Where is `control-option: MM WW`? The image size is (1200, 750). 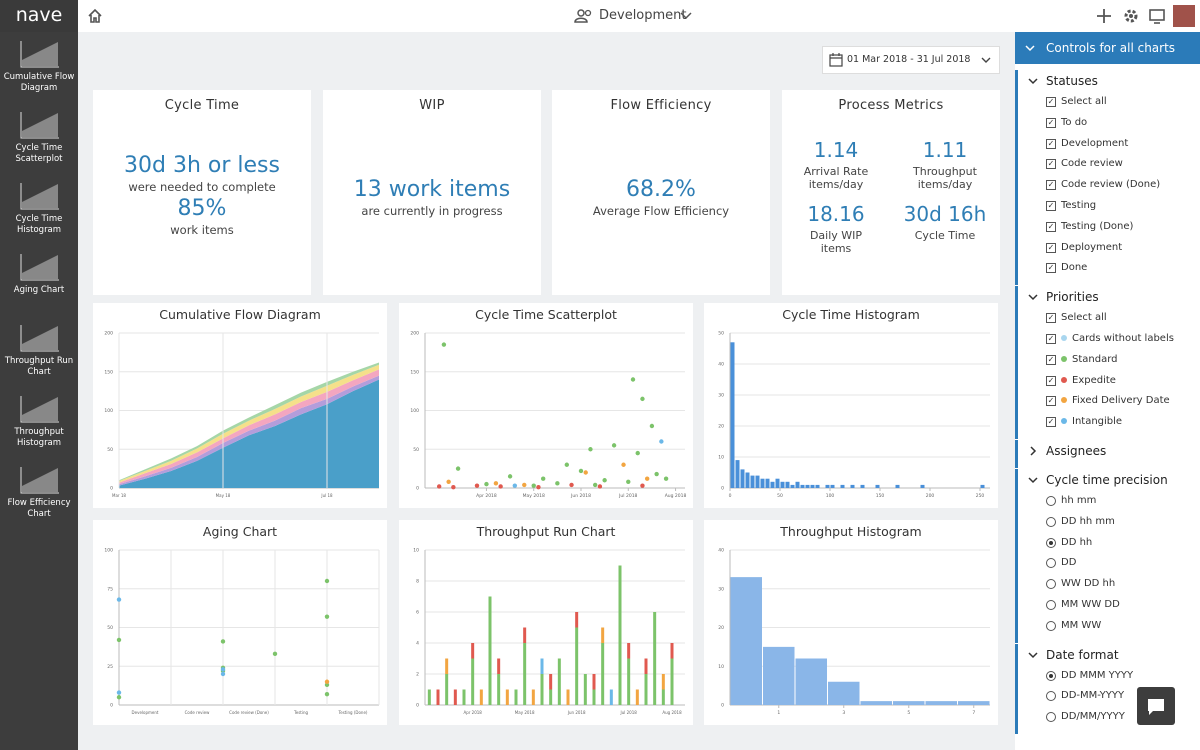 control-option: MM WW is located at coordinates (1109, 626).